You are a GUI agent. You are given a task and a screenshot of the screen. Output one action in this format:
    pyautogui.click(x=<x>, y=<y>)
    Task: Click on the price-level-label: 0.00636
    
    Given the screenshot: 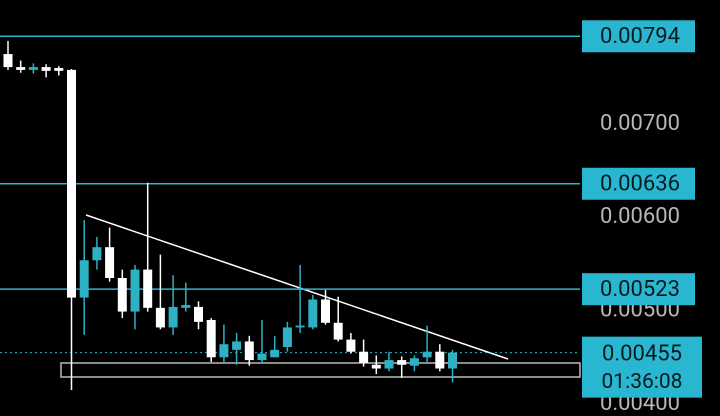 What is the action you would take?
    pyautogui.click(x=640, y=184)
    